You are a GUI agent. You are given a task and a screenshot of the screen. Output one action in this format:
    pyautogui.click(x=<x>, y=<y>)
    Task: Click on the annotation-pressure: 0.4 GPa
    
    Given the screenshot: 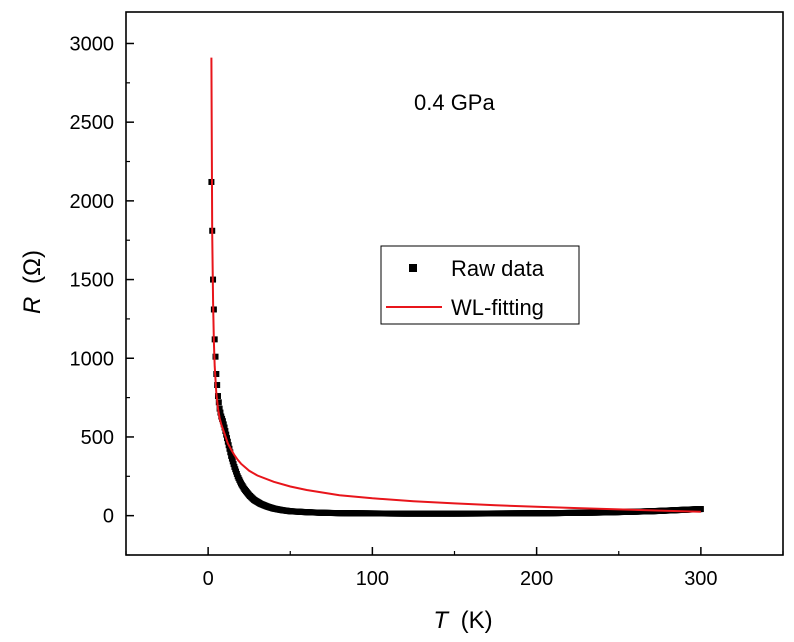 What is the action you would take?
    pyautogui.click(x=454, y=102)
    